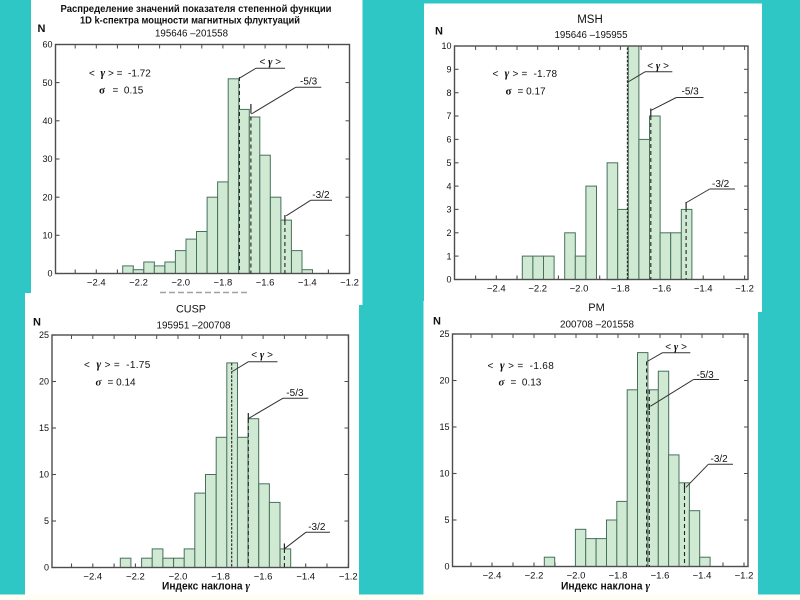 Image resolution: width=800 pixels, height=600 pixels. What do you see at coordinates (448, 233) in the screenshot?
I see `svg-text: 2` at bounding box center [448, 233].